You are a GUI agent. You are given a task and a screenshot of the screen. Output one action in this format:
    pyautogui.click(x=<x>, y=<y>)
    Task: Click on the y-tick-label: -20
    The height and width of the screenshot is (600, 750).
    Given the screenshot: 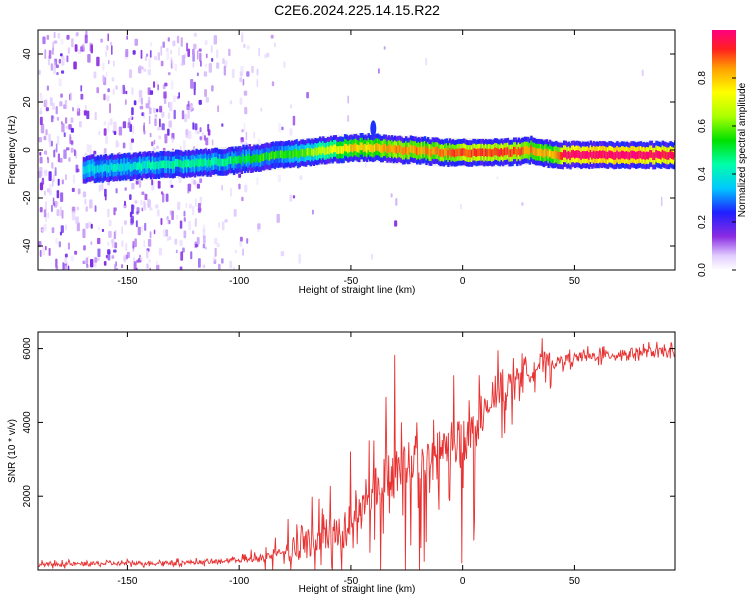 What is the action you would take?
    pyautogui.click(x=27, y=197)
    